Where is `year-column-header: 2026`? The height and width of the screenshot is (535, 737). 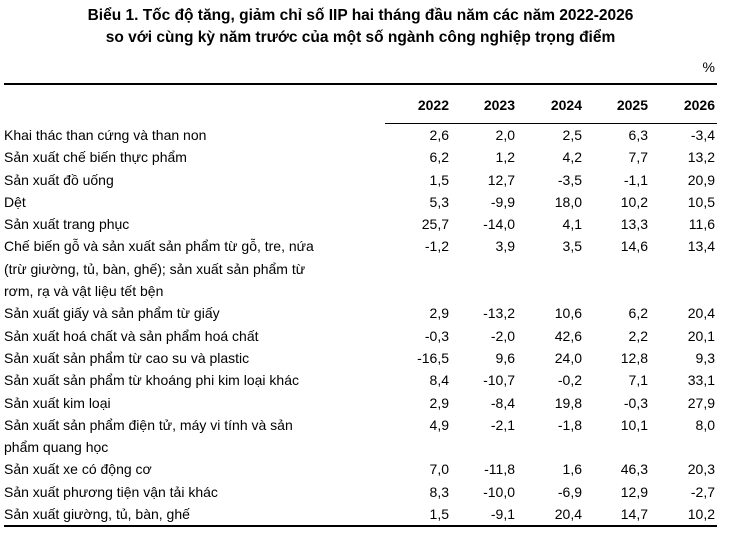 year-column-header: 2026 is located at coordinates (683, 104).